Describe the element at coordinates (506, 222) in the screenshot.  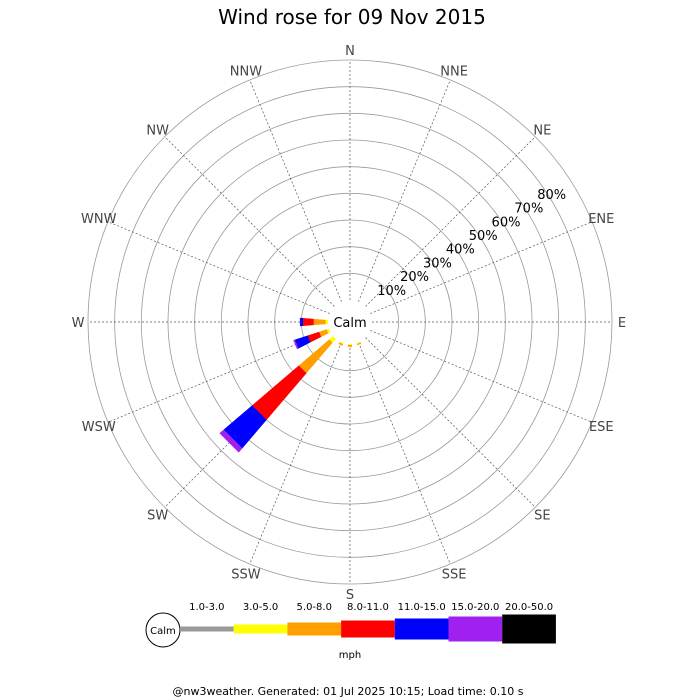
I see `radial-tick-label: 60%` at that location.